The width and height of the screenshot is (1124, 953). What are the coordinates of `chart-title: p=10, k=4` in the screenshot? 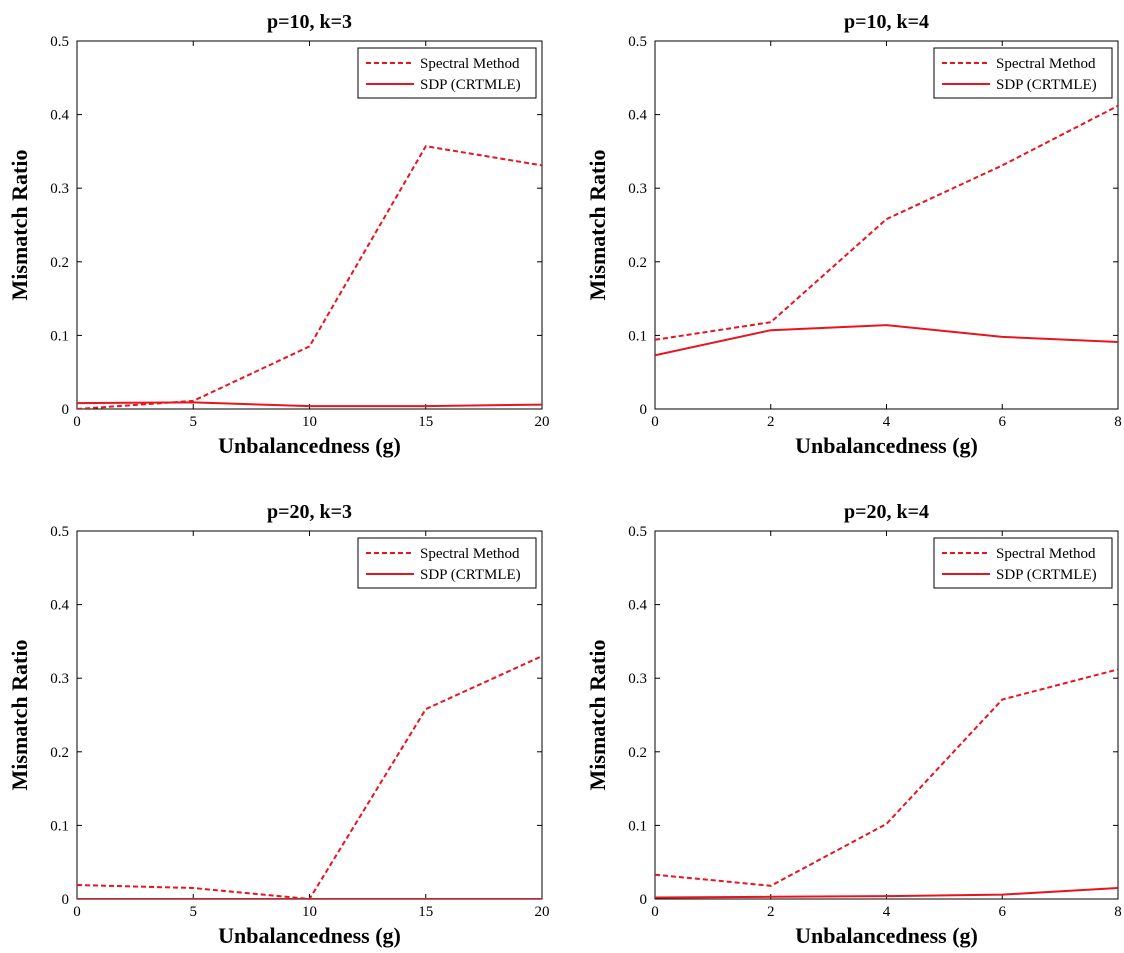 It's located at (886, 22).